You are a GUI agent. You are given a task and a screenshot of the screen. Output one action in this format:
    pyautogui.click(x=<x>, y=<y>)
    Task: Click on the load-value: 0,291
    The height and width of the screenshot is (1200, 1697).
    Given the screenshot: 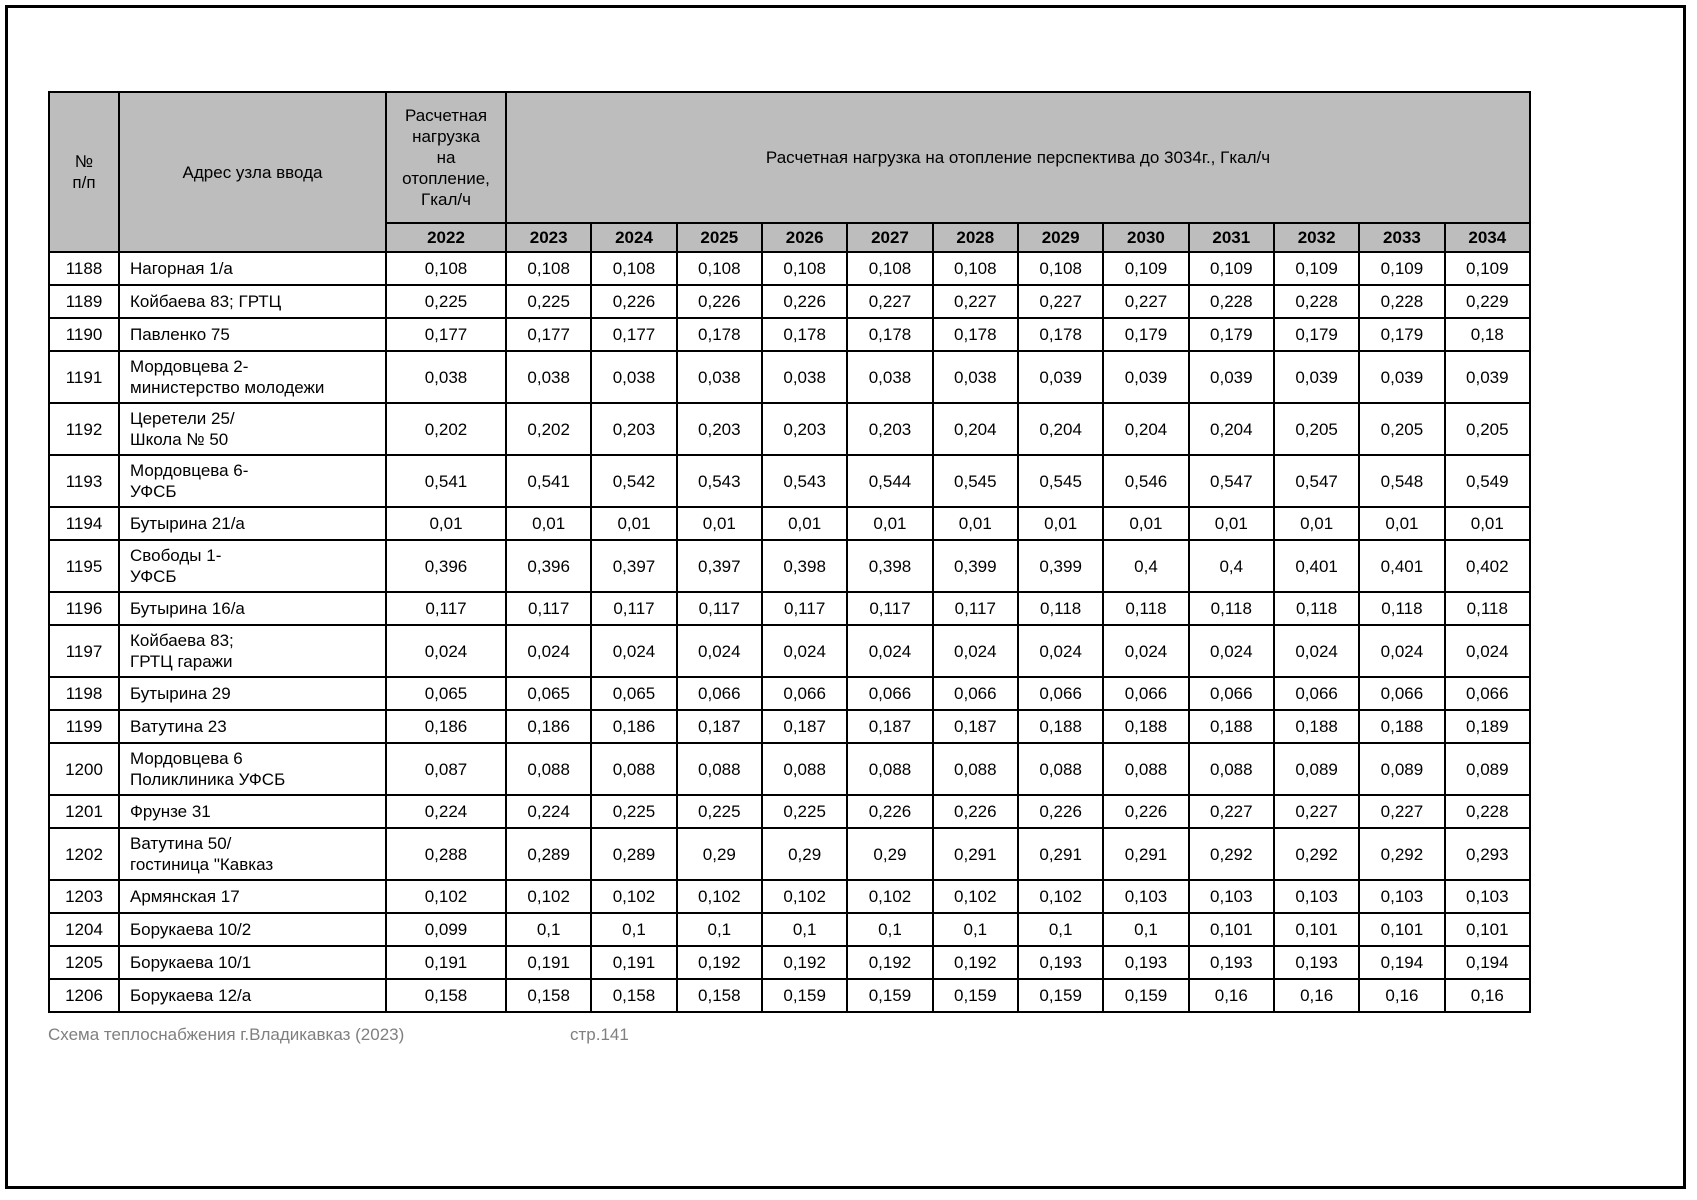 What is the action you would take?
    pyautogui.click(x=1060, y=854)
    